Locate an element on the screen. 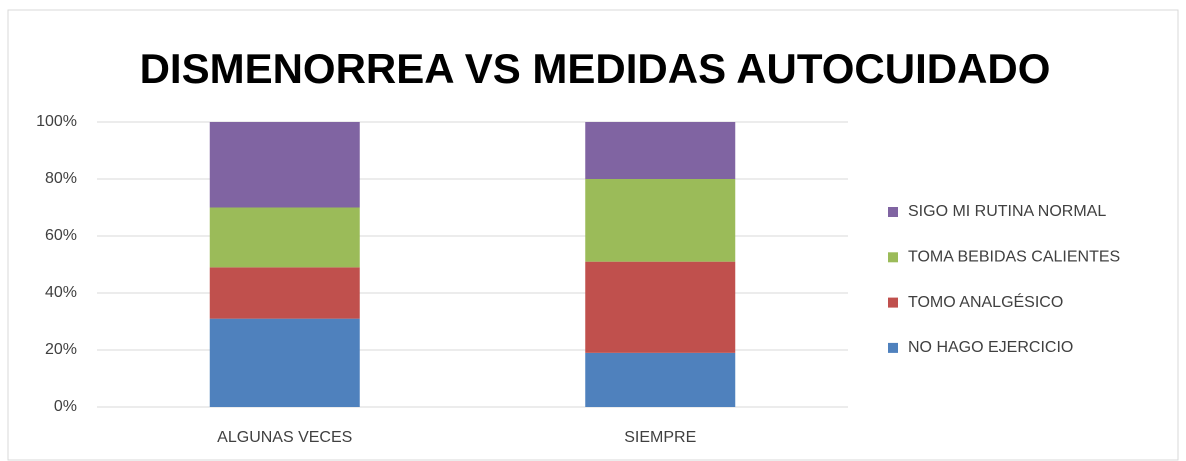 The width and height of the screenshot is (1186, 461). legend-label: TOMA BEBIDAS CALIENTES is located at coordinates (1014, 257).